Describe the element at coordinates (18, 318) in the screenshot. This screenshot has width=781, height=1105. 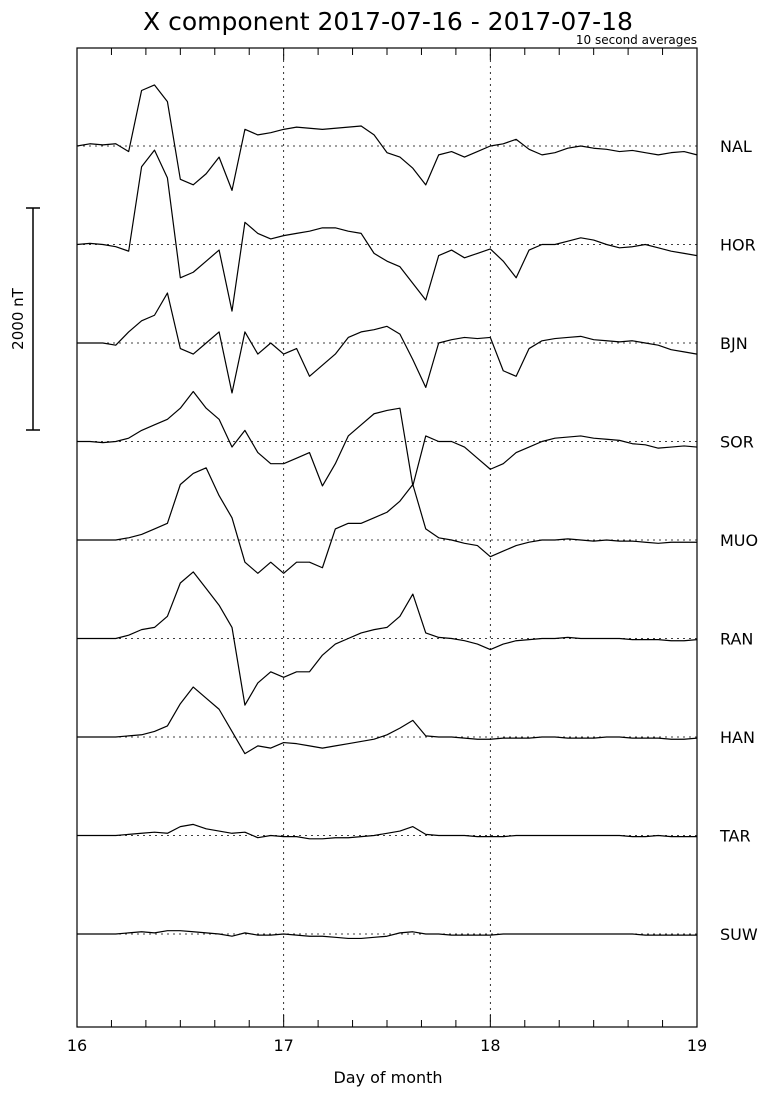
I see `scale-bar-label: 2000 nT` at that location.